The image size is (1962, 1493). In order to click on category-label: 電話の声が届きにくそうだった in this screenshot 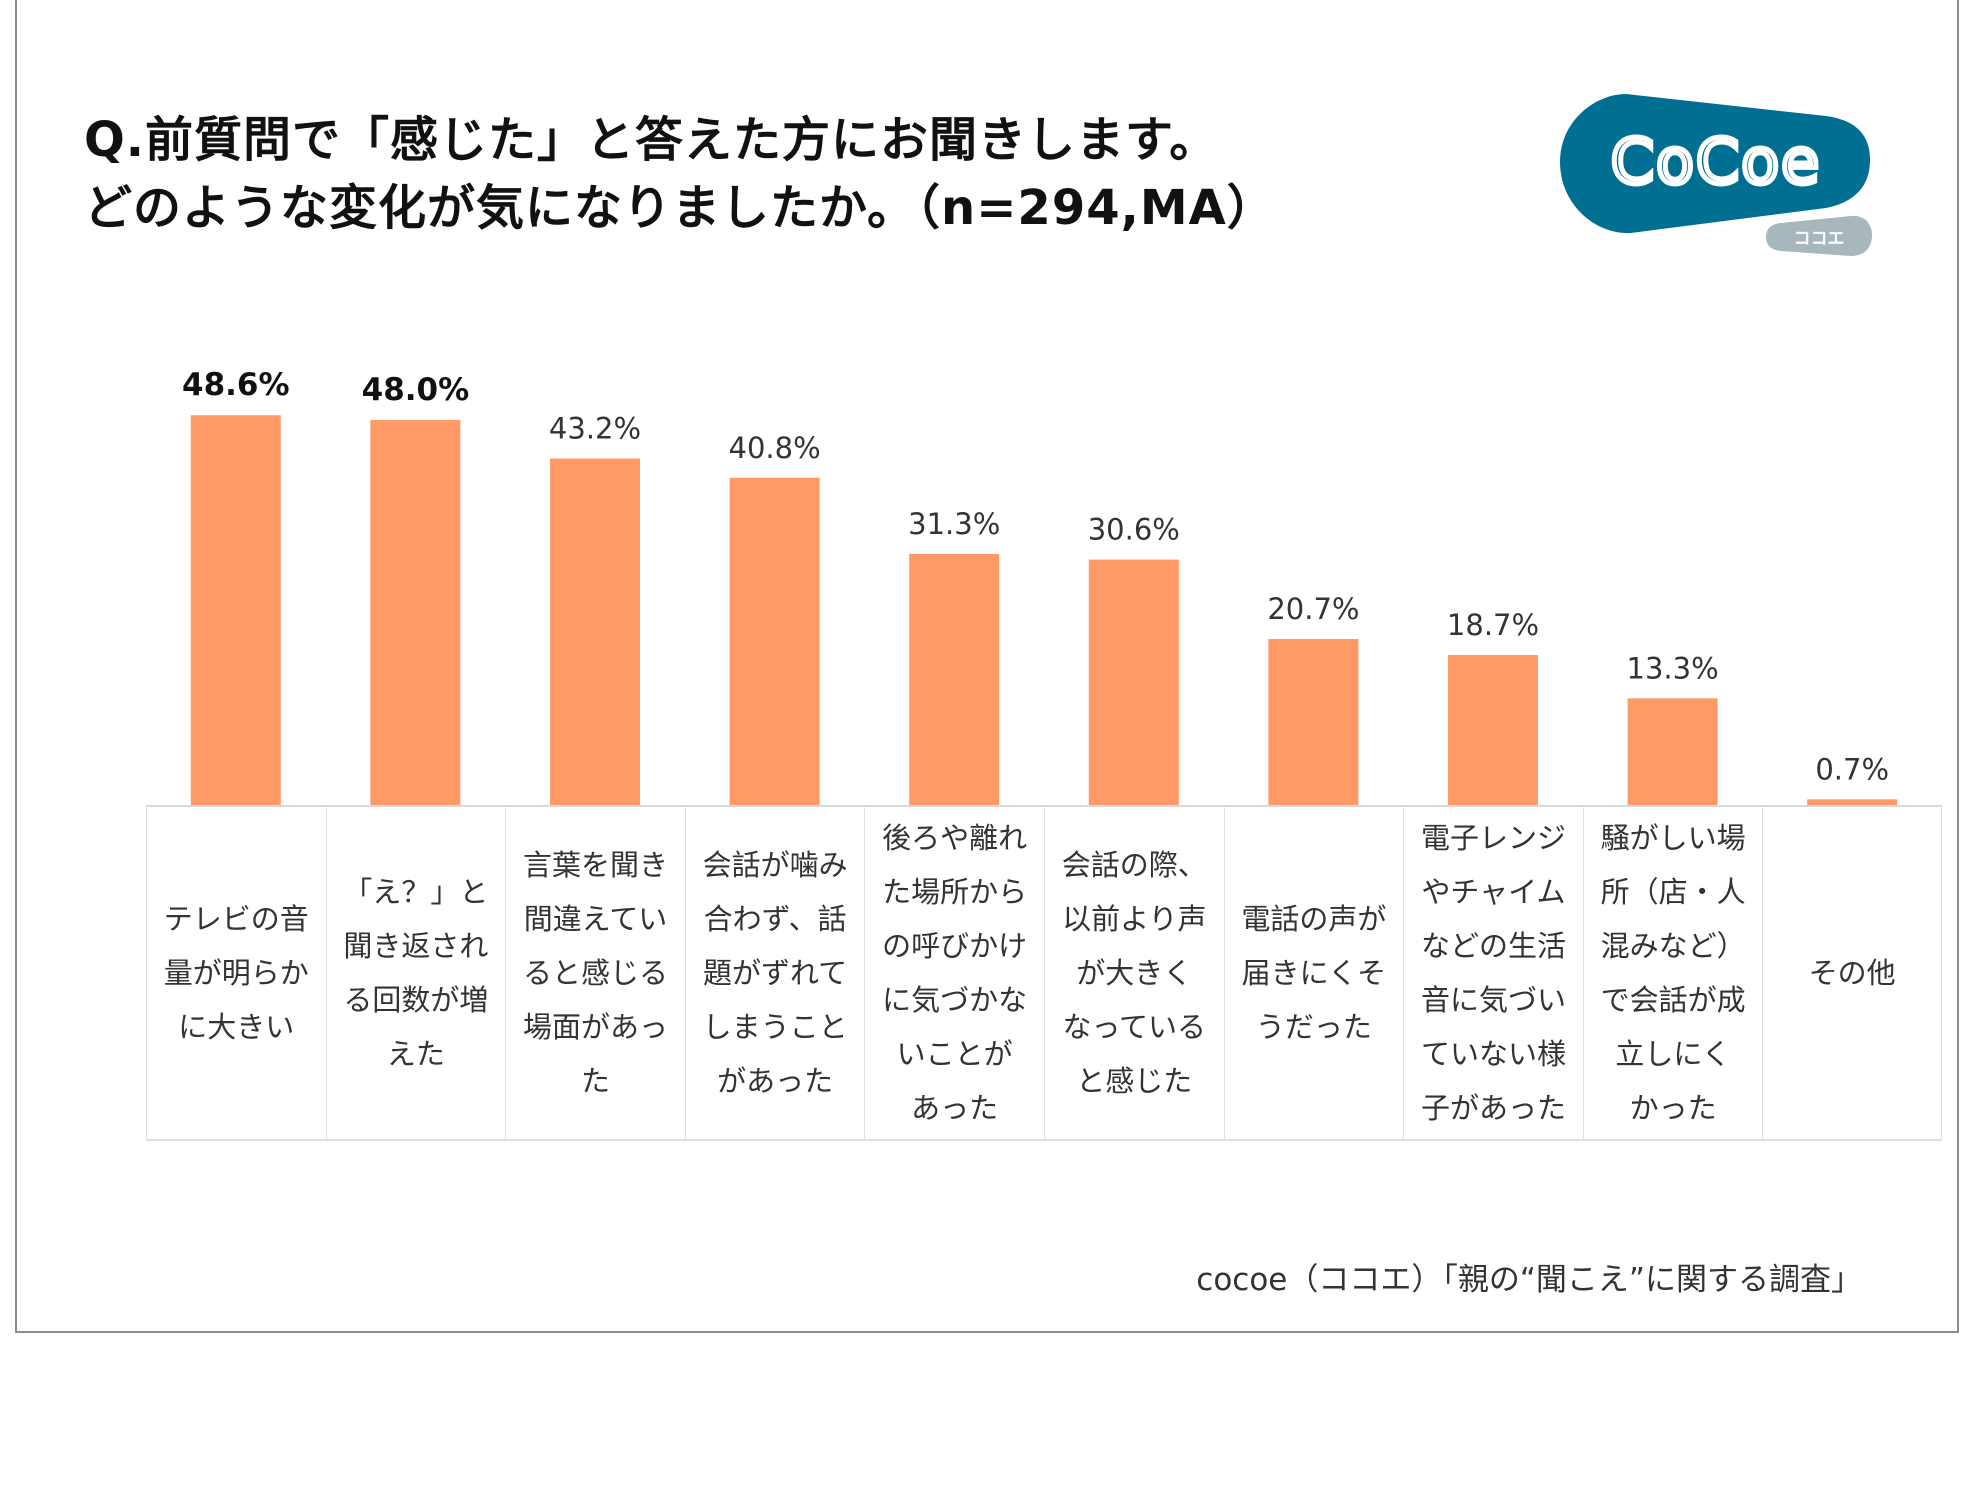, I will do `click(1313, 973)`.